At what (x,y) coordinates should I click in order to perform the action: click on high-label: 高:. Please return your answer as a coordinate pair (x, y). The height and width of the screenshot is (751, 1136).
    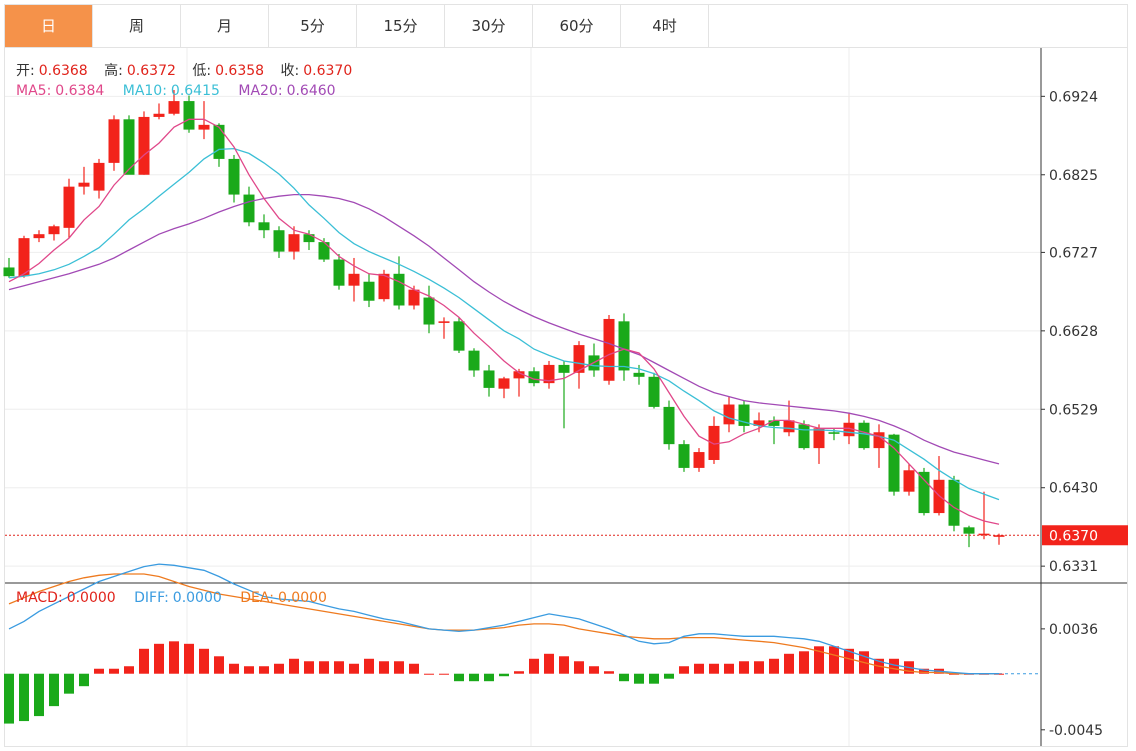
    Looking at the image, I should click on (113, 71).